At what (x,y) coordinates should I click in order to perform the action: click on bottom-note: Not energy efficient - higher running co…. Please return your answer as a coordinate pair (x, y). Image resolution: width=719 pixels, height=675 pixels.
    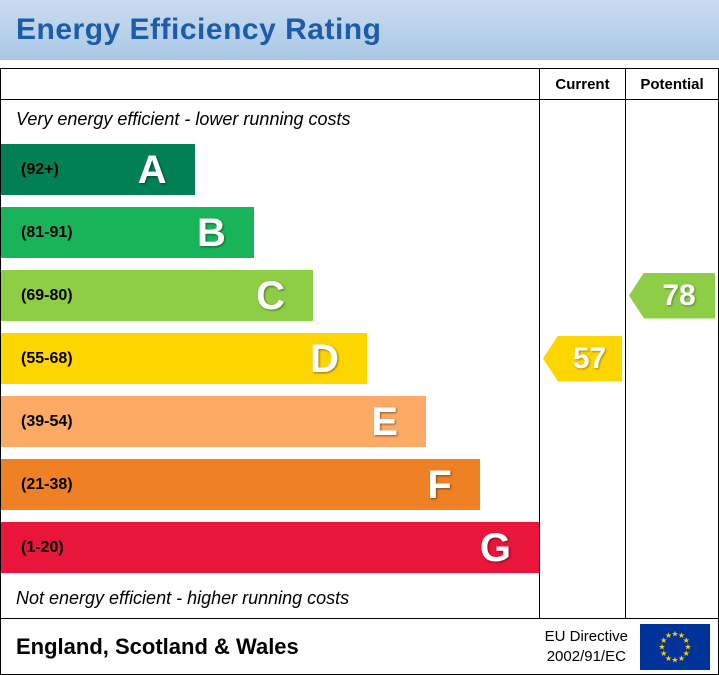
    Looking at the image, I should click on (183, 598).